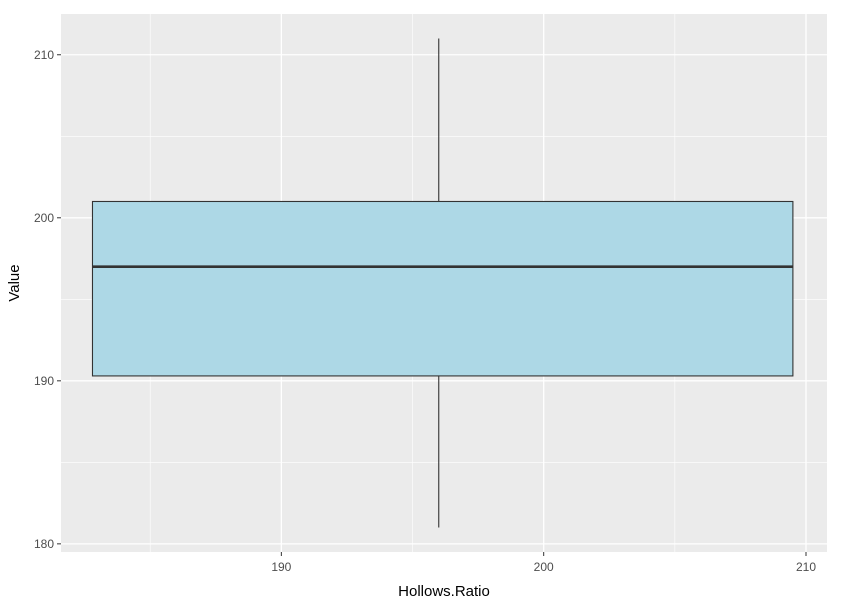 This screenshot has width=841, height=607. I want to click on y-axis-ticks: 180 190 200 210, so click(47, 299).